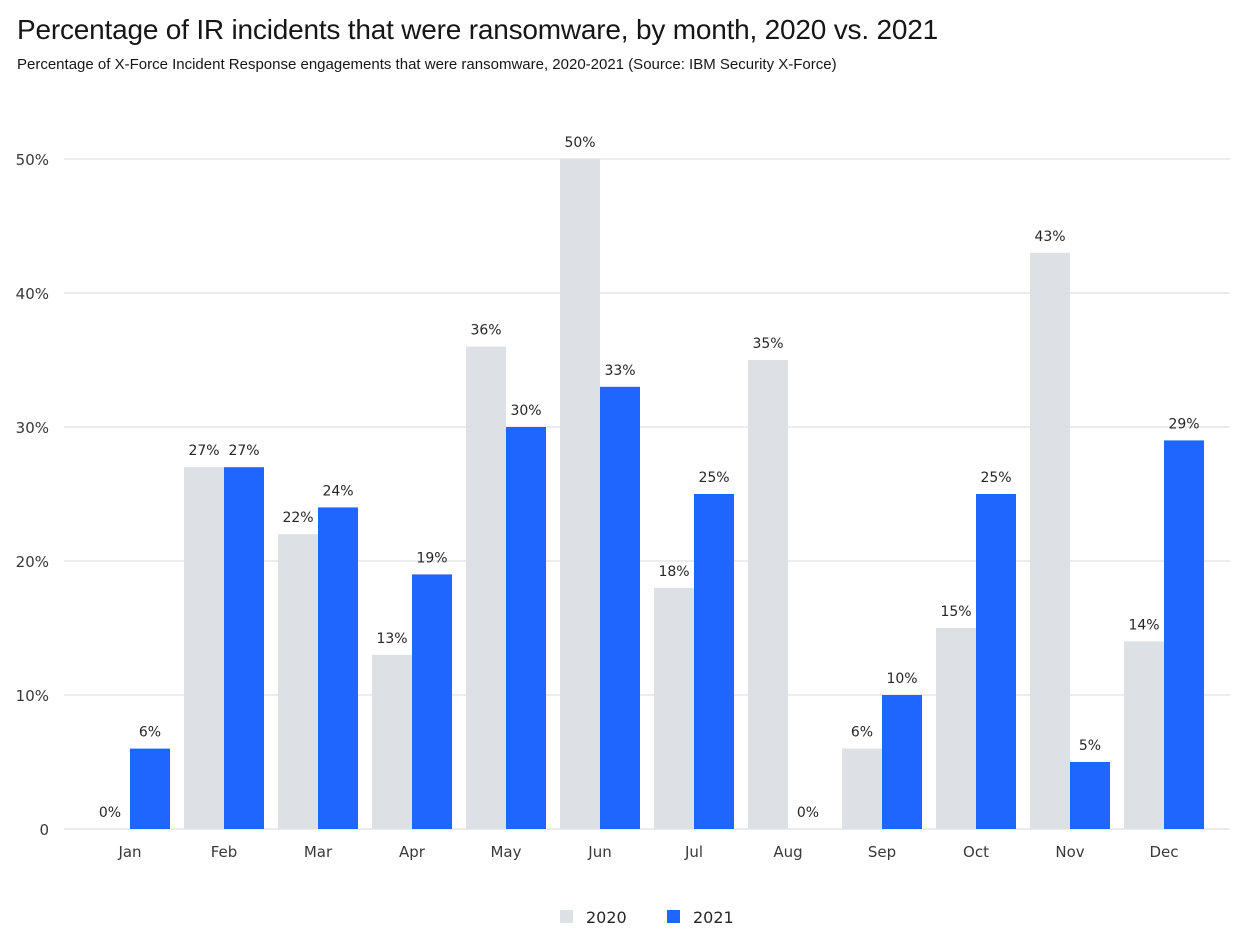 This screenshot has width=1255, height=938. What do you see at coordinates (129, 852) in the screenshot?
I see `x-tick-label: Jan` at bounding box center [129, 852].